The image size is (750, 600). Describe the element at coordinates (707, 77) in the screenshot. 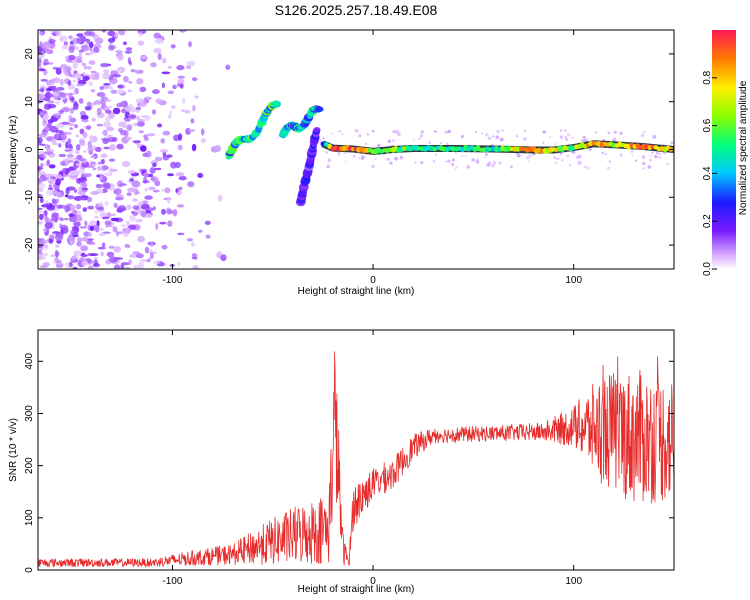

I see `colorbar-tick-label: 0.8` at that location.